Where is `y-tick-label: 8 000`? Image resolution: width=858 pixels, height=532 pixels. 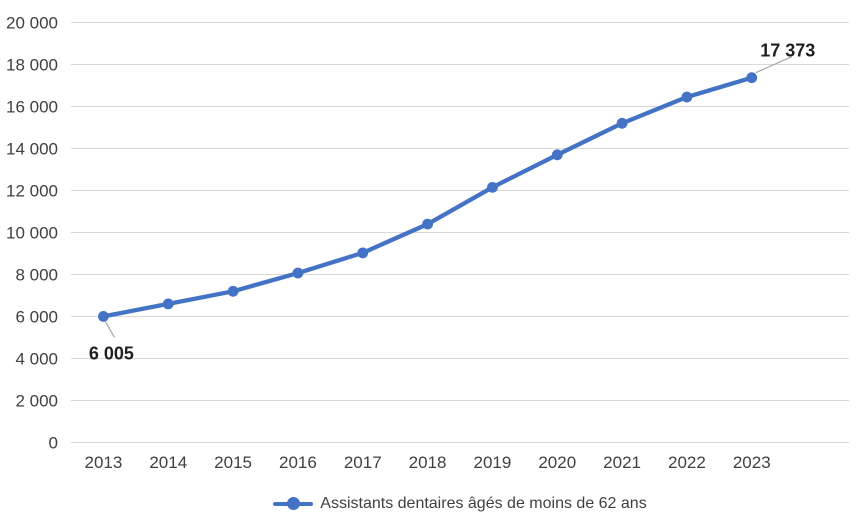 y-tick-label: 8 000 is located at coordinates (36, 275).